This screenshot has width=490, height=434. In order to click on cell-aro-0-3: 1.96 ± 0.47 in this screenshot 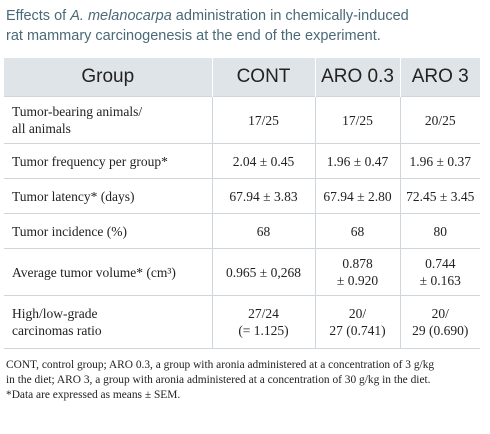, I will do `click(357, 161)`.